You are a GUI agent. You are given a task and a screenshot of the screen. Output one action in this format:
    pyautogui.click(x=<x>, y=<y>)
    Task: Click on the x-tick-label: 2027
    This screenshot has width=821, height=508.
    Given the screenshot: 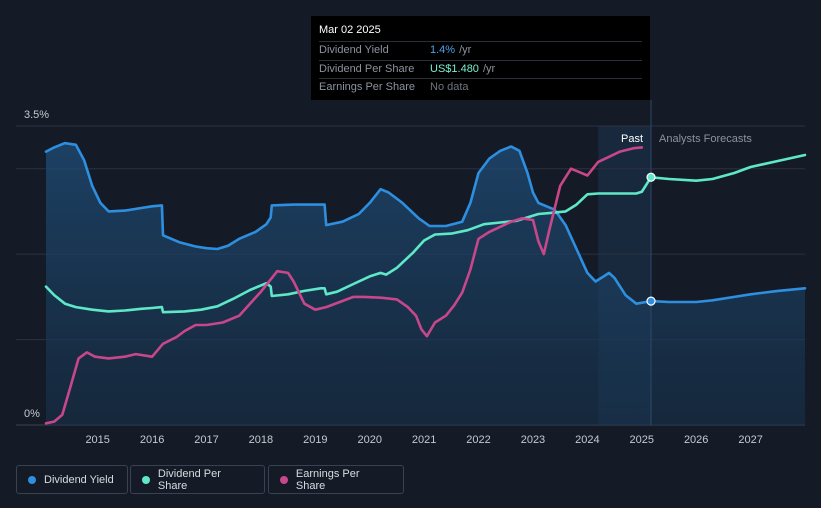 What is the action you would take?
    pyautogui.click(x=750, y=440)
    